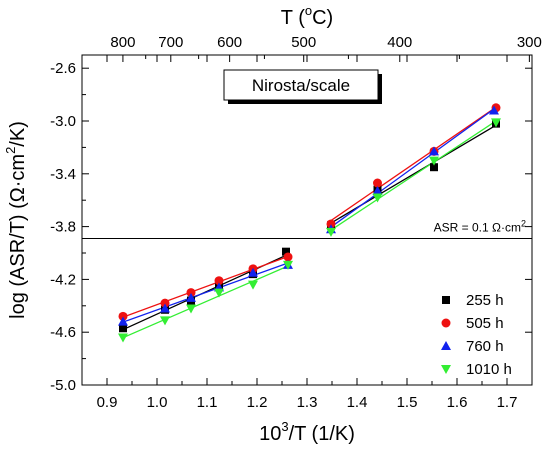  I want to click on reference-layer: ASR = 0.1 Ω·cm2, so click(307, 228).